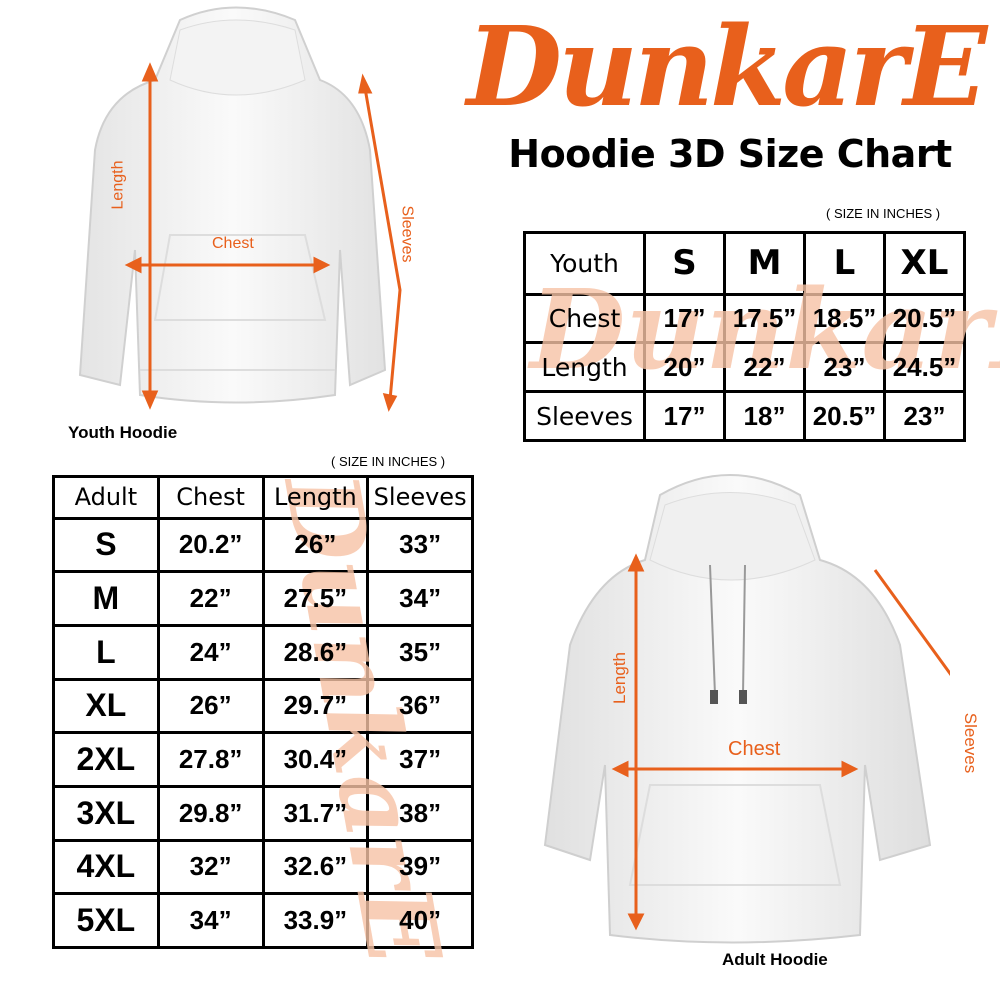  I want to click on table-cell: 35”, so click(420, 652).